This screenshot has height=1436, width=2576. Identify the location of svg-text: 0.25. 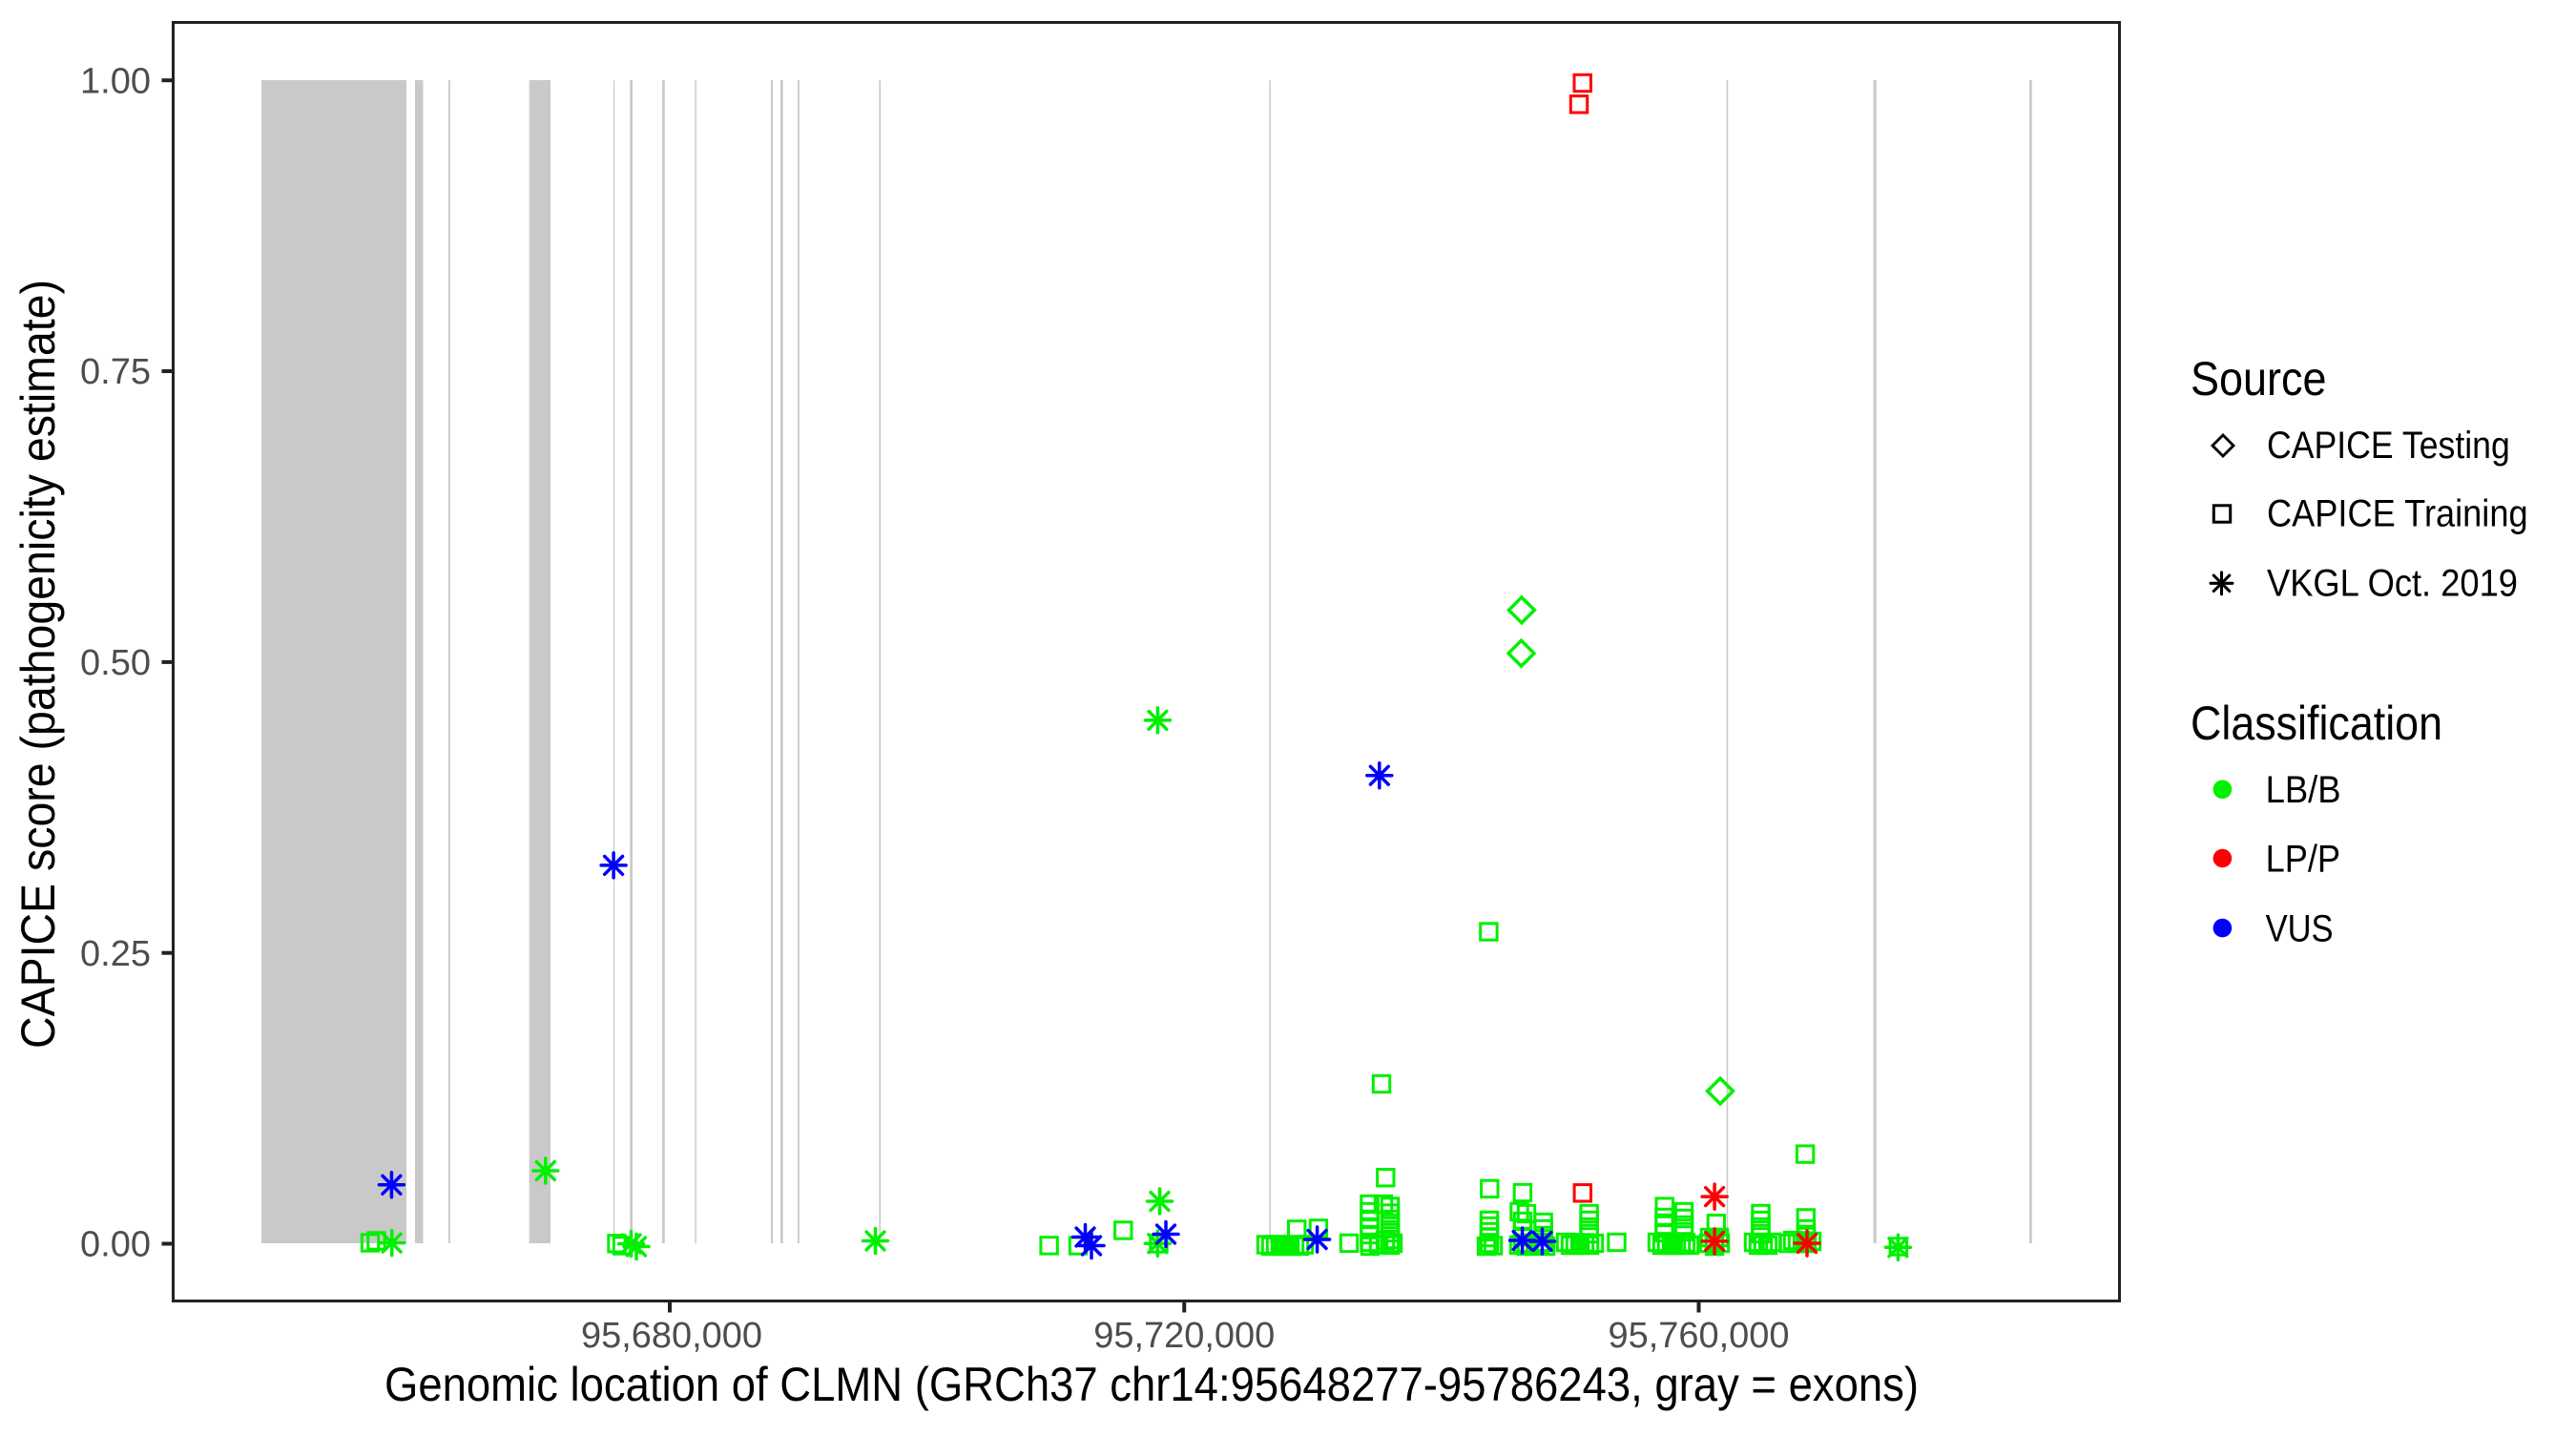
(115, 954).